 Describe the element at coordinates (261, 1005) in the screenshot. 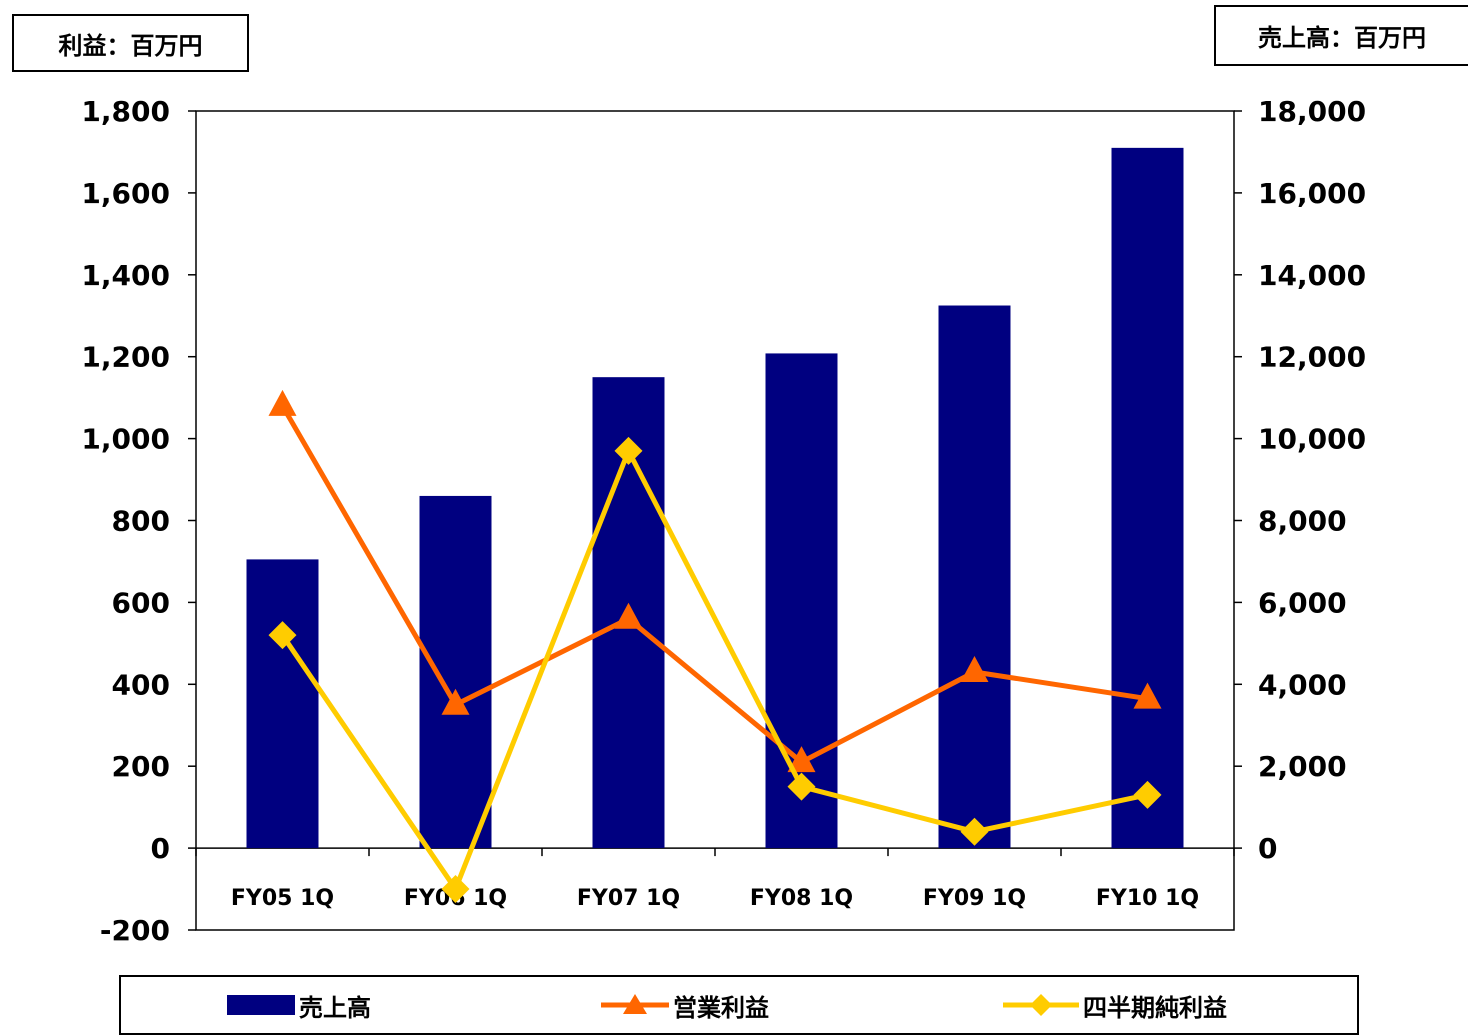

I see `legend-swatch-sales` at that location.